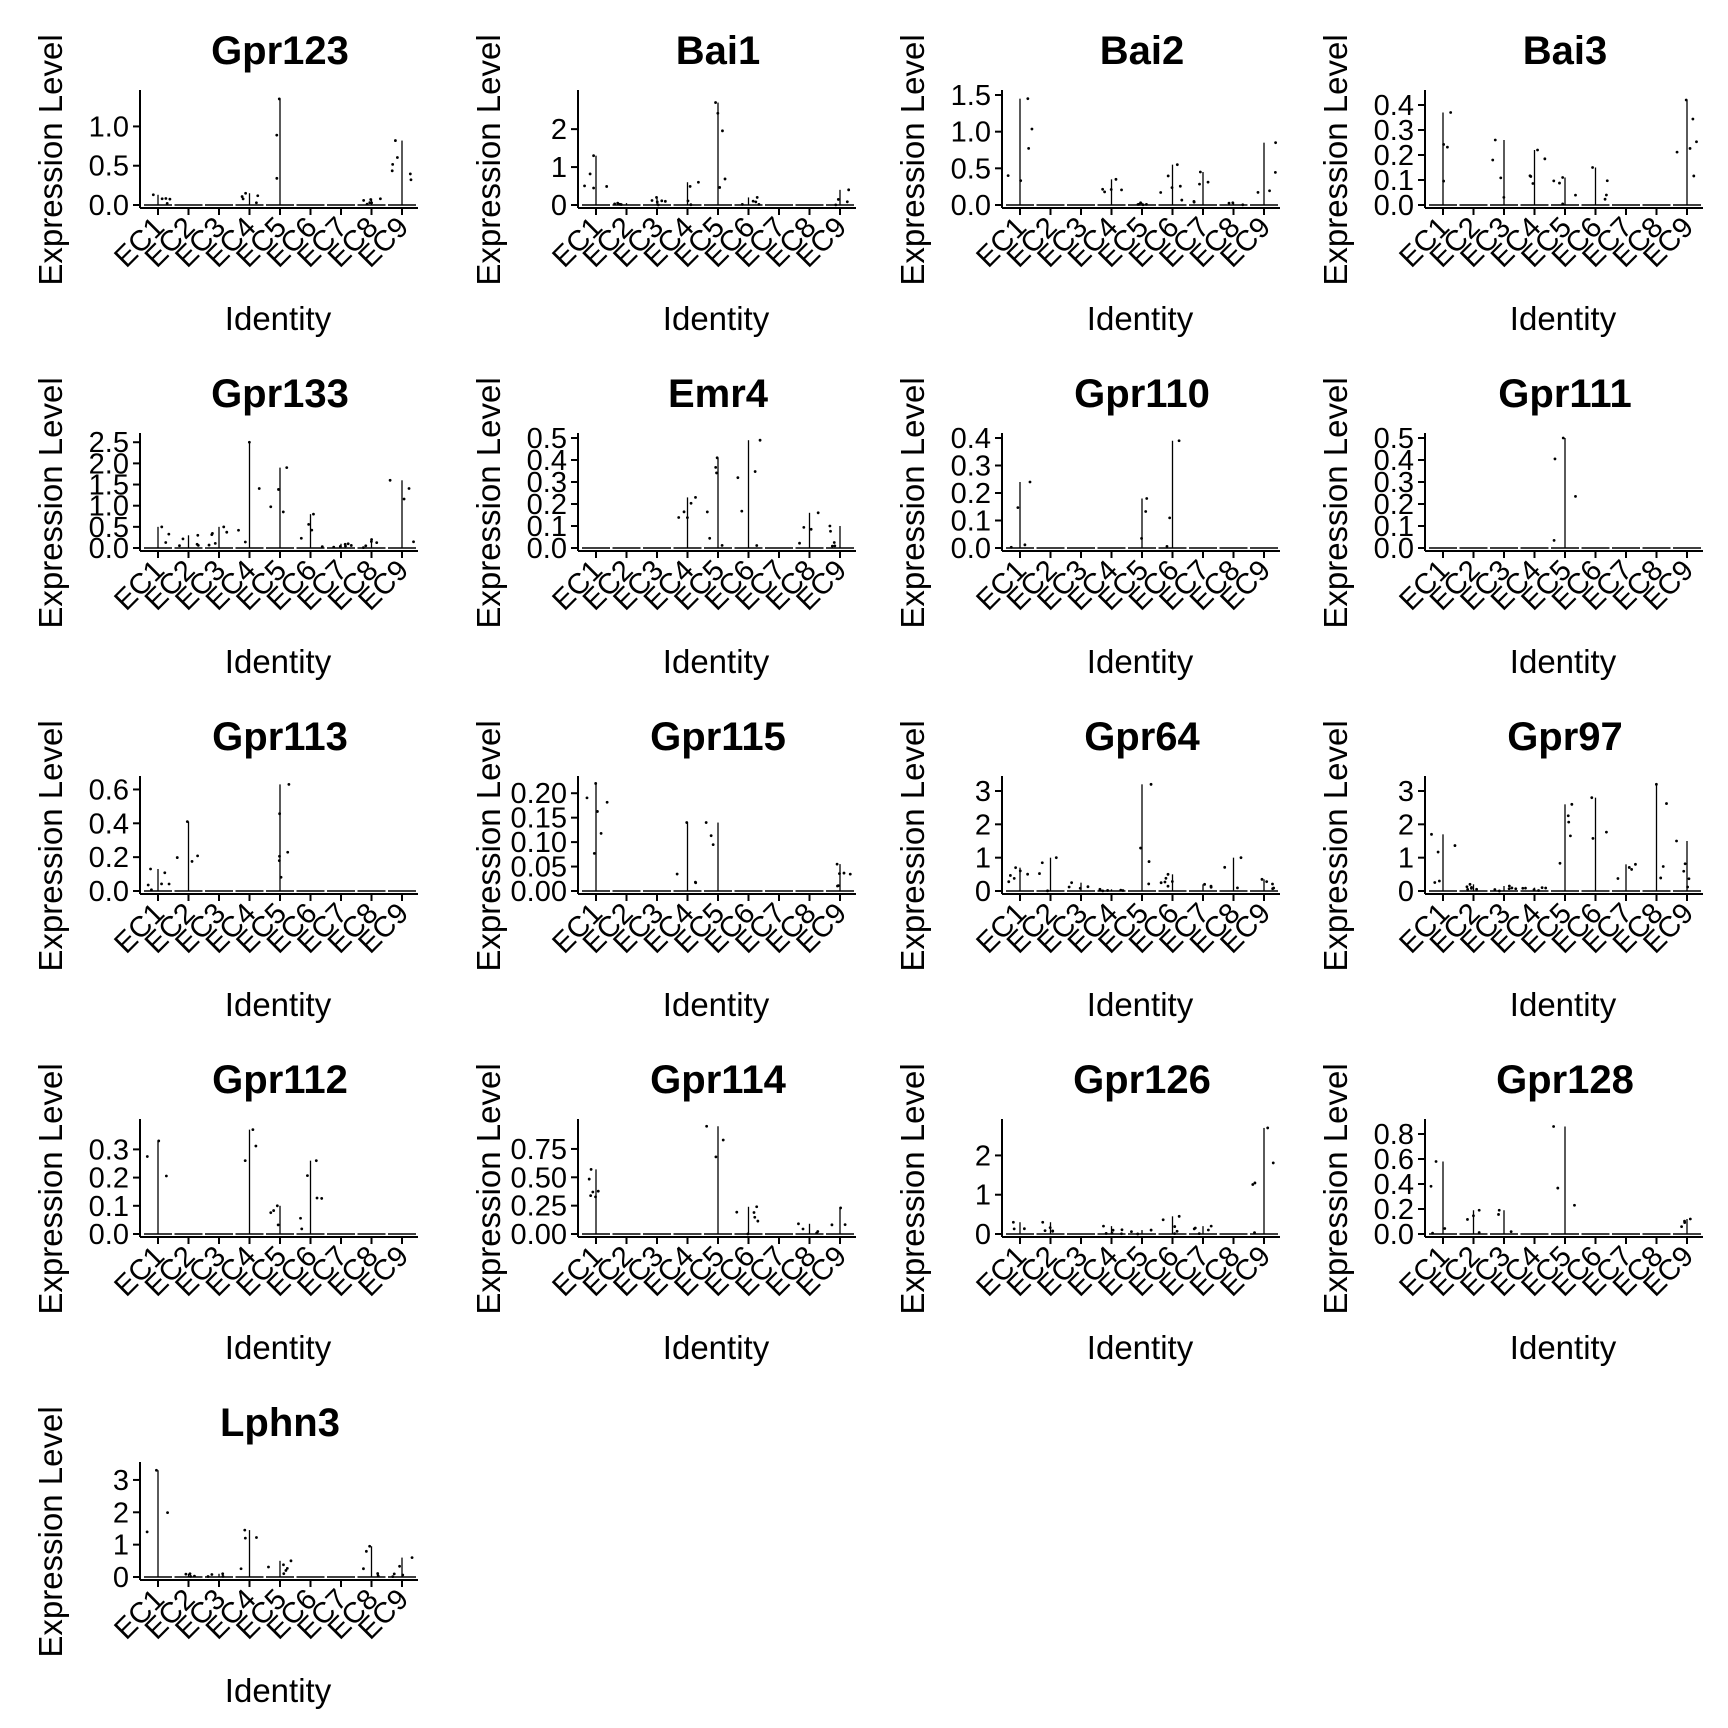  I want to click on panel-title: Gpr64, so click(1142, 737).